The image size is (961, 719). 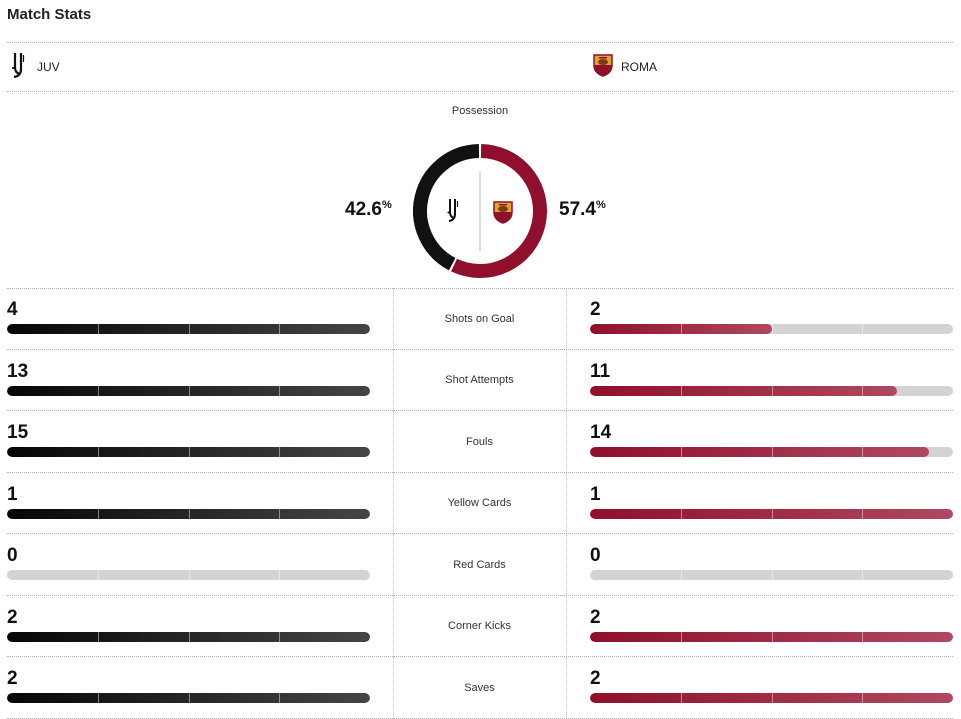 What do you see at coordinates (446, 207) in the screenshot?
I see `home-possession-arc` at bounding box center [446, 207].